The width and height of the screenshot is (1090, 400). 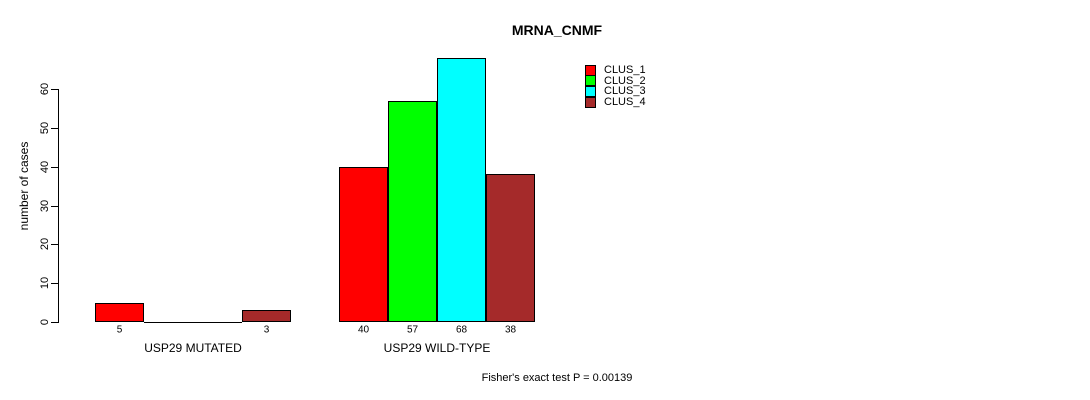 What do you see at coordinates (266, 330) in the screenshot?
I see `bar-value-label: 3` at bounding box center [266, 330].